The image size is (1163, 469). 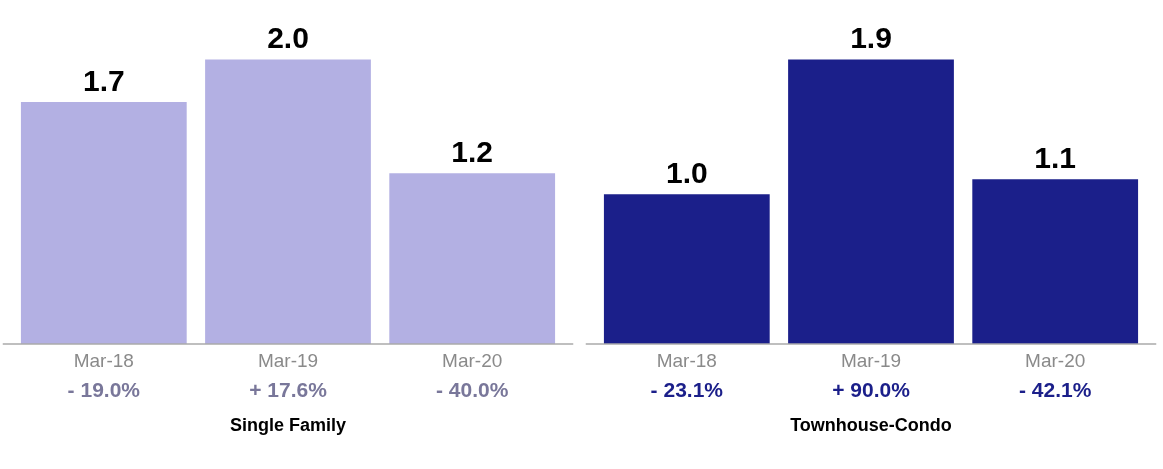 I want to click on data-label: 1.7, so click(x=103, y=80).